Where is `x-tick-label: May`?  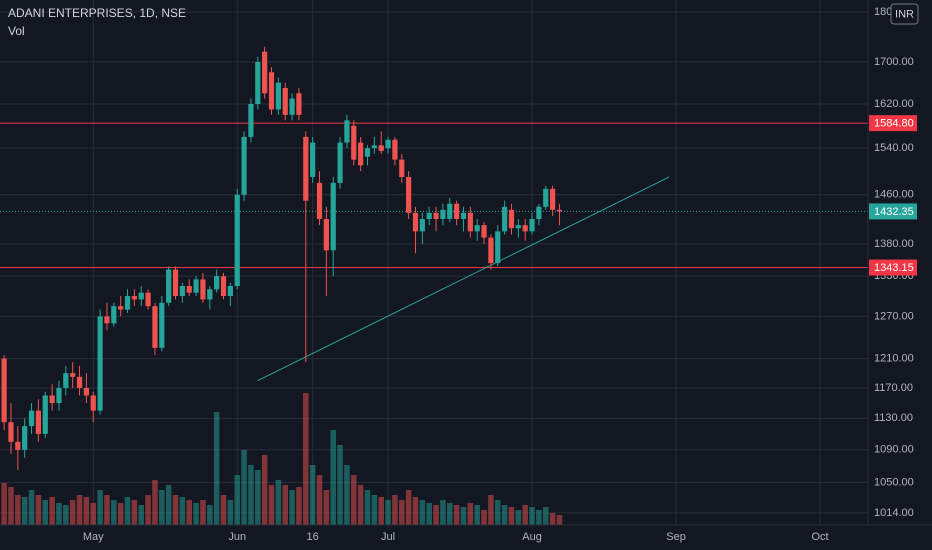 x-tick-label: May is located at coordinates (93, 537).